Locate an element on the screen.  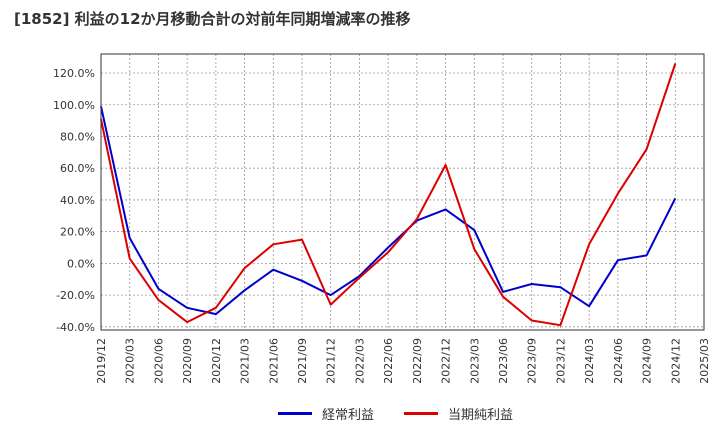
legend-swatch-ordinary-profit is located at coordinates (295, 413).